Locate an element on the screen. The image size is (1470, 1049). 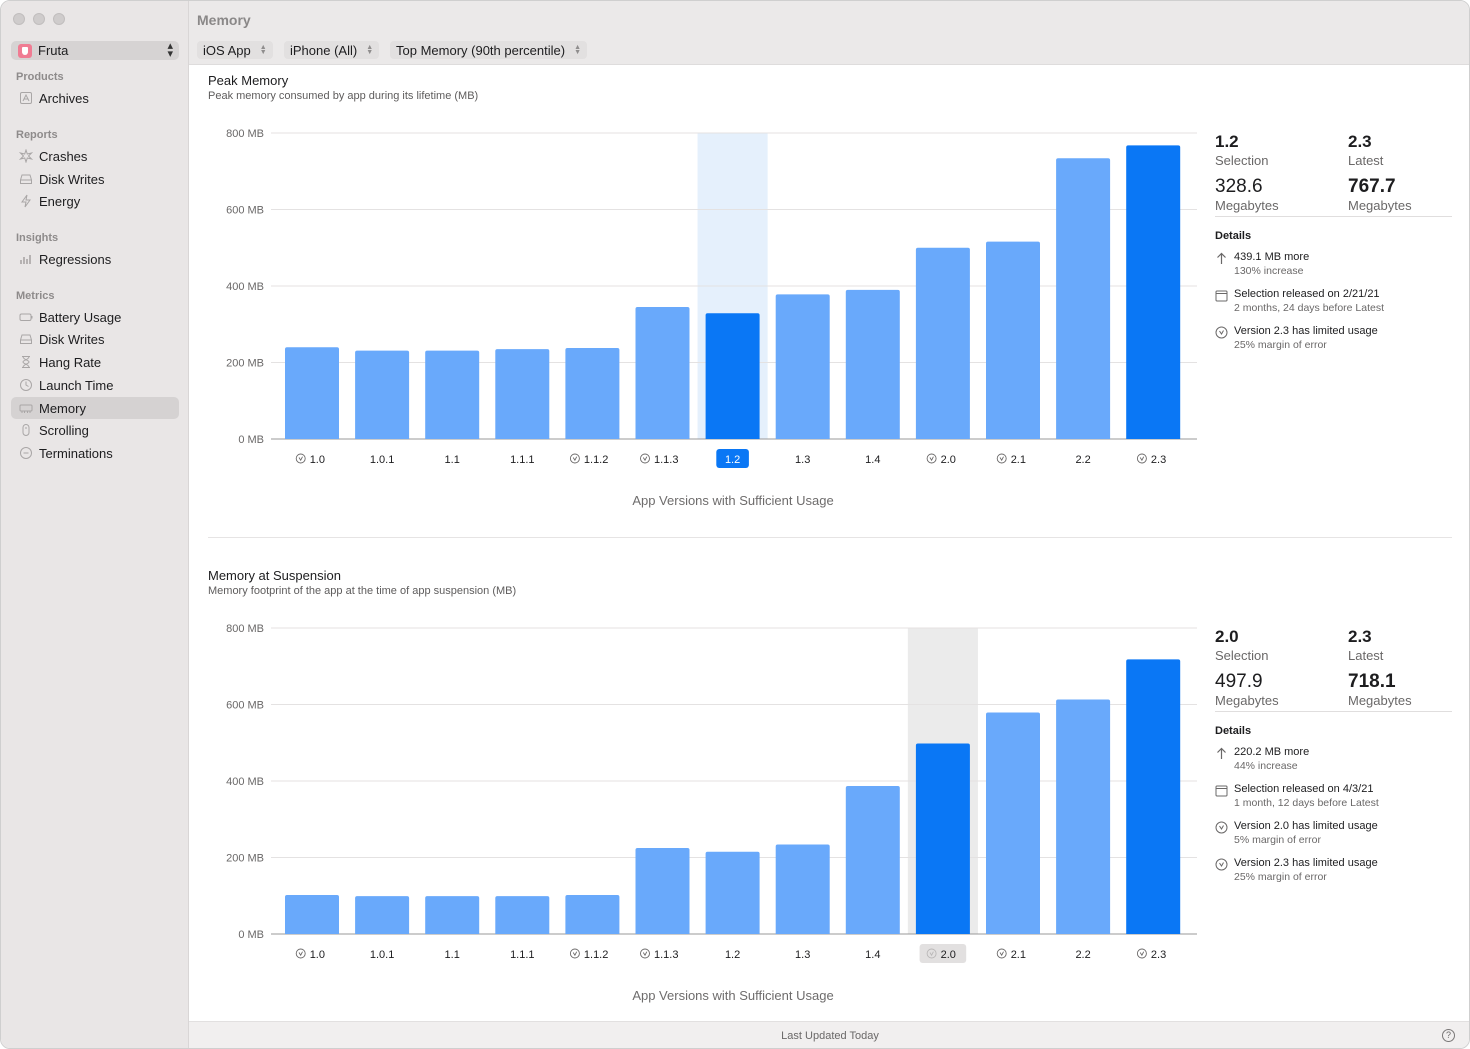
sidebar-item-crashes: Crashes is located at coordinates (95, 156).